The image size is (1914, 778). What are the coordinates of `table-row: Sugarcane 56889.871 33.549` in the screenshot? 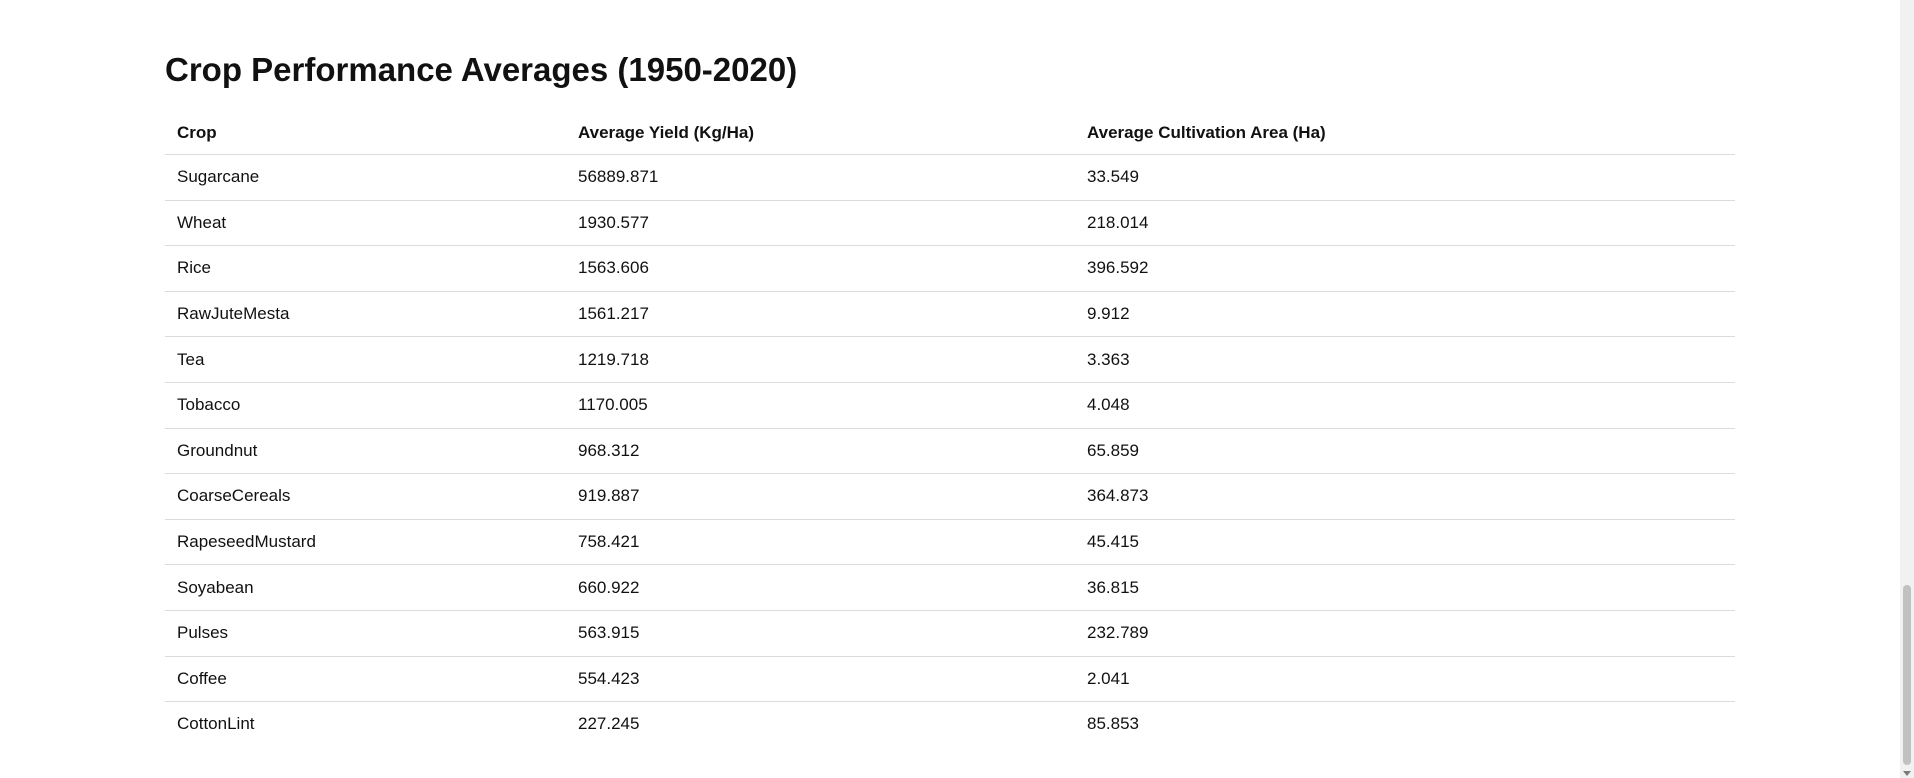 It's located at (950, 177).